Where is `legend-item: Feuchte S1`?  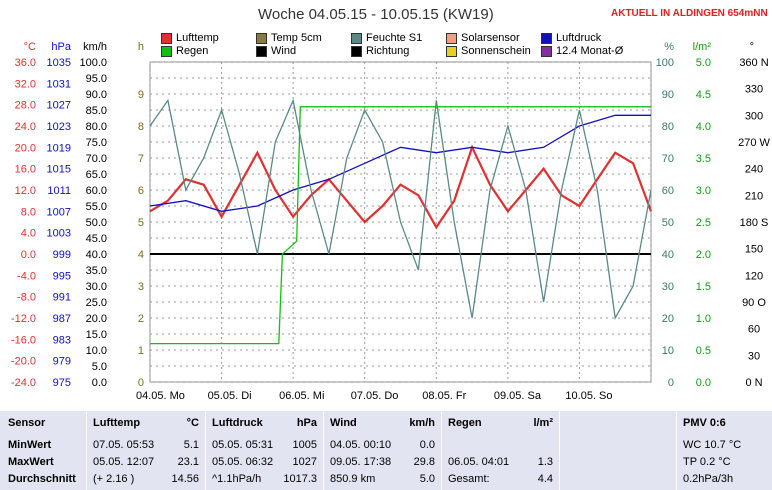
legend-item: Feuchte S1 is located at coordinates (386, 38).